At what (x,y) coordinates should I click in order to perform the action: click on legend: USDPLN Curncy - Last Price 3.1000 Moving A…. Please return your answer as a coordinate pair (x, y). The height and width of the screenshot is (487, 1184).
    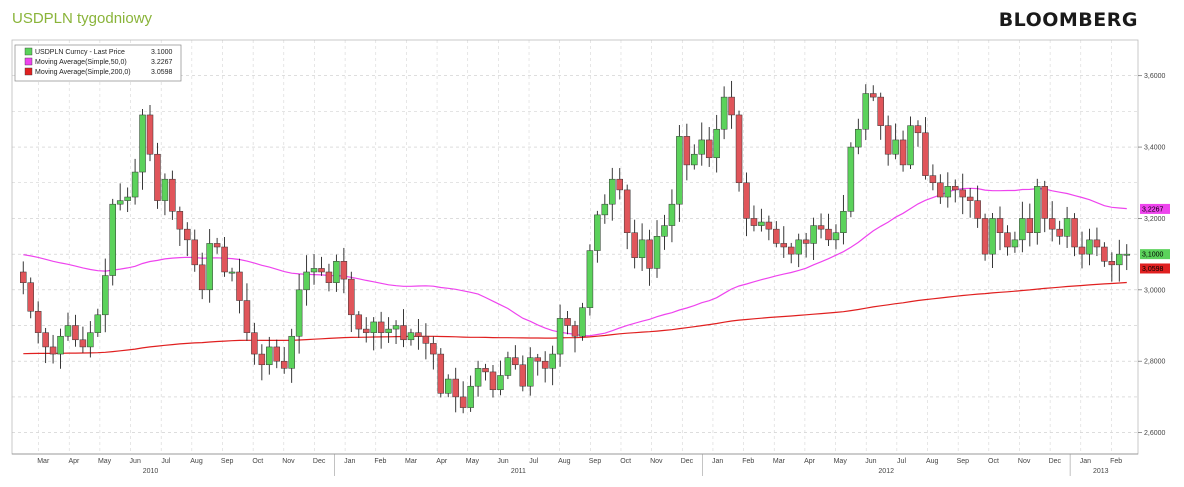
    Looking at the image, I should click on (98, 63).